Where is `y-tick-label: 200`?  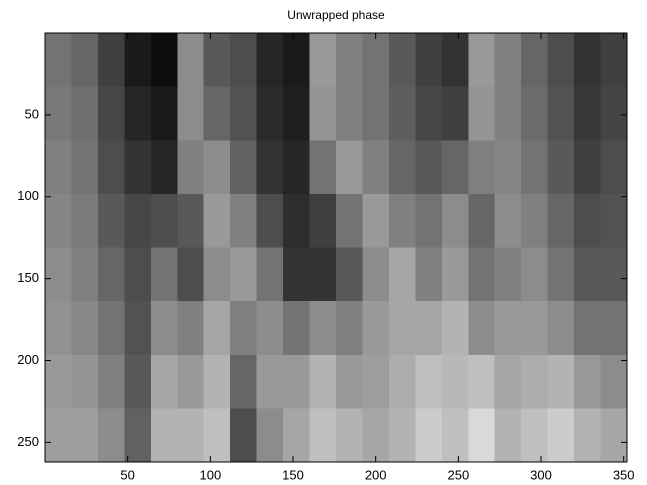
y-tick-label: 200 is located at coordinates (28, 359).